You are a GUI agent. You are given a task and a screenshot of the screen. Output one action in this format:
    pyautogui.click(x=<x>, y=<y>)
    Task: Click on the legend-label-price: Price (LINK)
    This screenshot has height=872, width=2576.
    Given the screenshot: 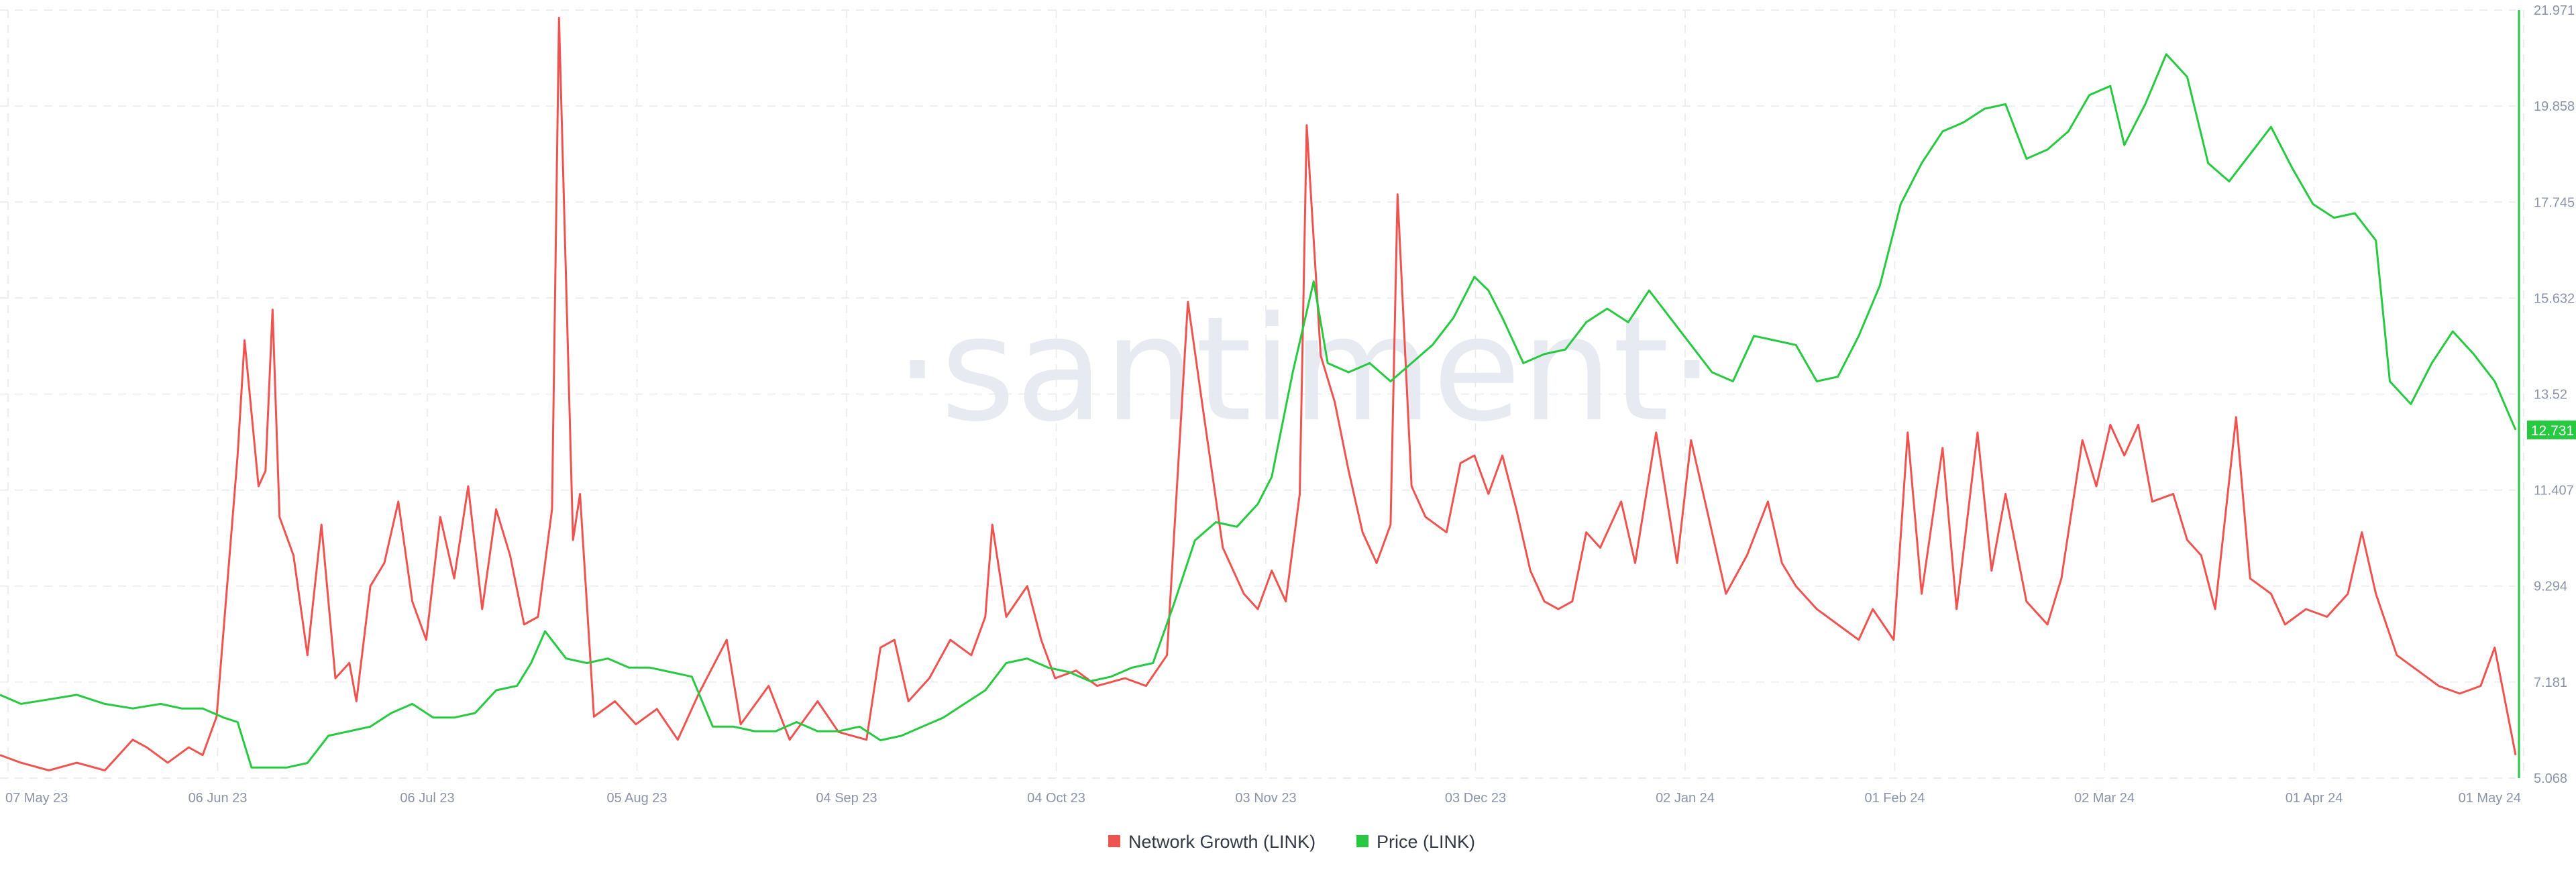 What is the action you would take?
    pyautogui.click(x=1426, y=842)
    